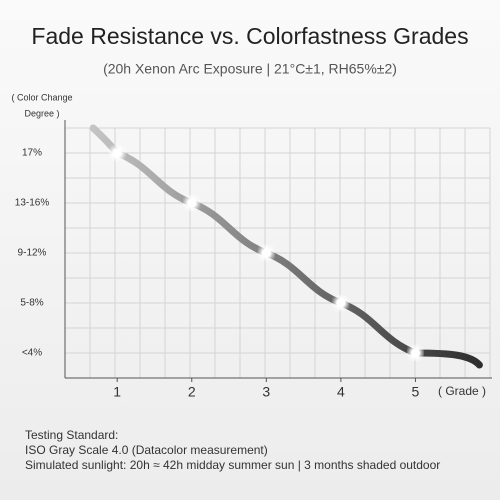 The height and width of the screenshot is (500, 500). Describe the element at coordinates (341, 392) in the screenshot. I see `x-tick-label: 4` at that location.